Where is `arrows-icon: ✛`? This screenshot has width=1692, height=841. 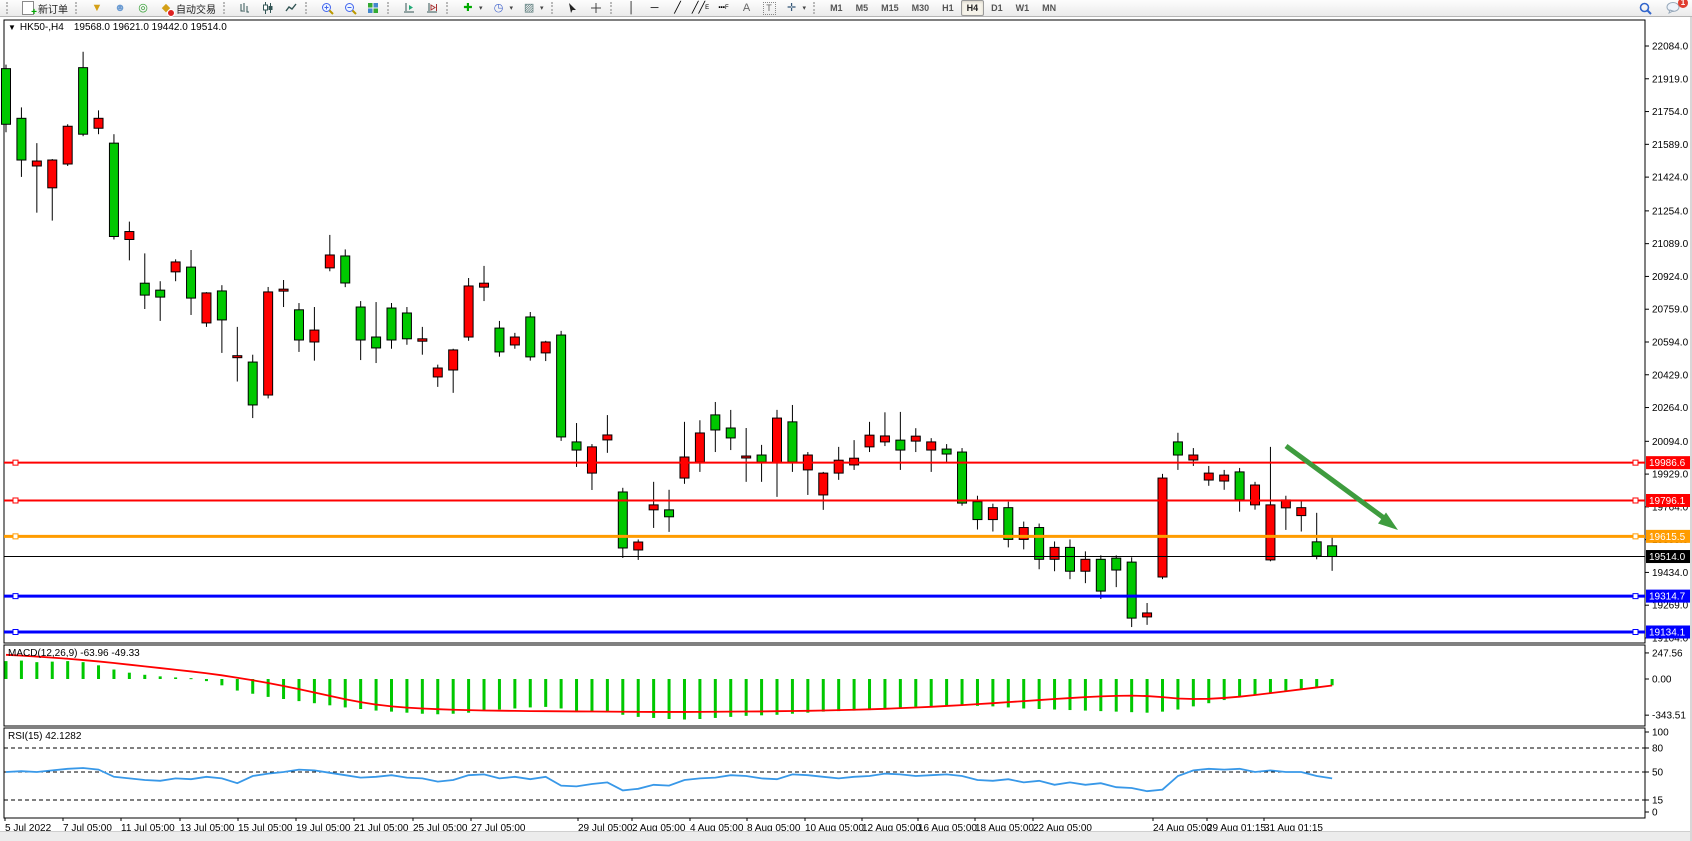
arrows-icon: ✛ is located at coordinates (791, 8).